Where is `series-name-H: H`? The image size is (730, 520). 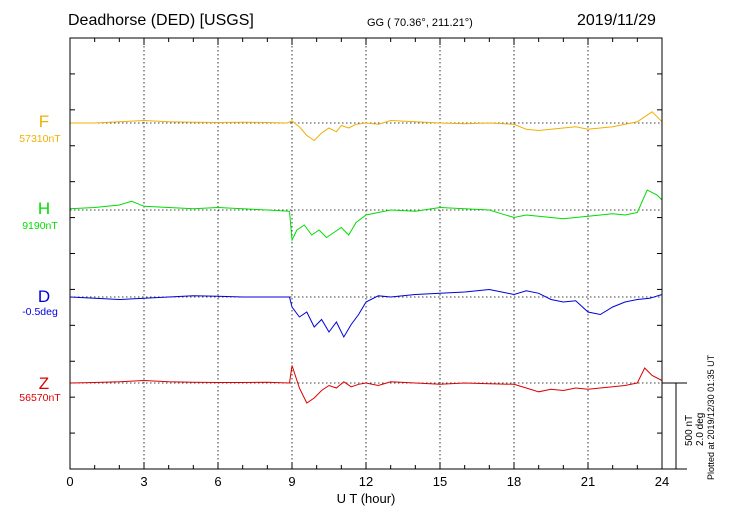 series-name-H: H is located at coordinates (44, 208).